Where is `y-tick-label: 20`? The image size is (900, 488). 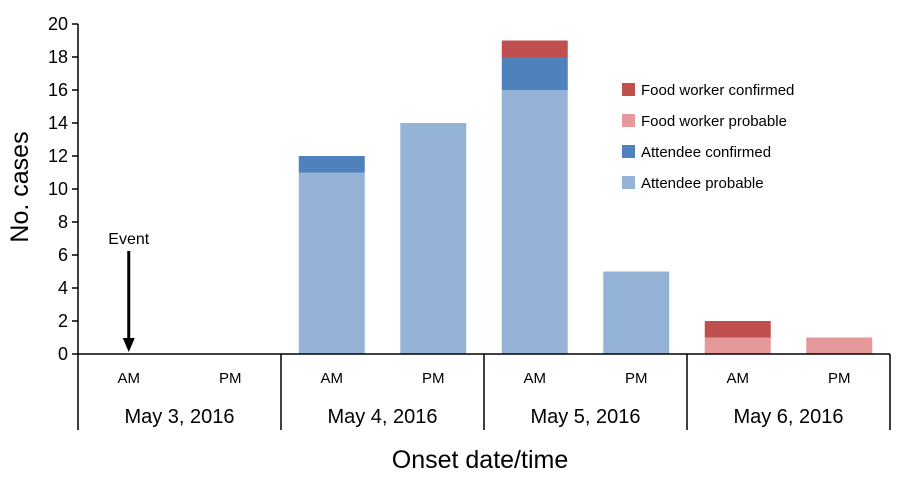
y-tick-label: 20 is located at coordinates (58, 24).